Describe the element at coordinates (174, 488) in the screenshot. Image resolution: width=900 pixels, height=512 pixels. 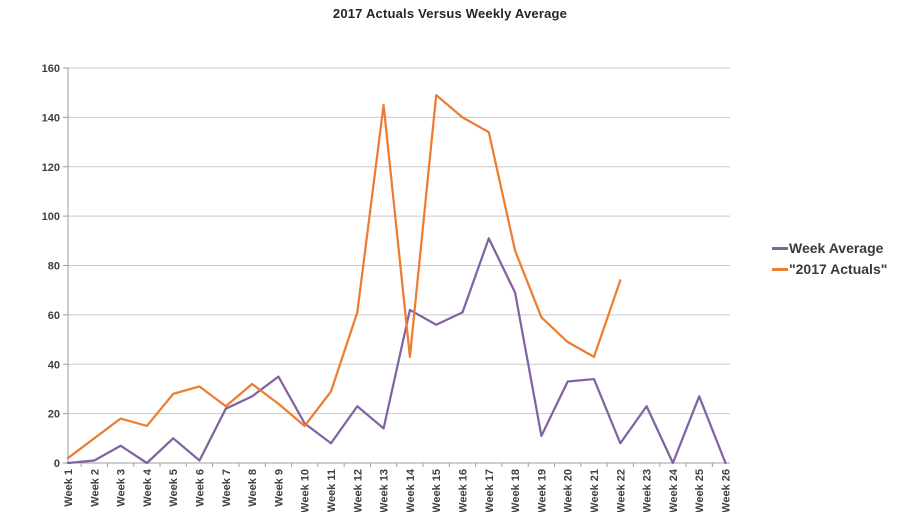
I see `x-axis-label: Week 5` at that location.